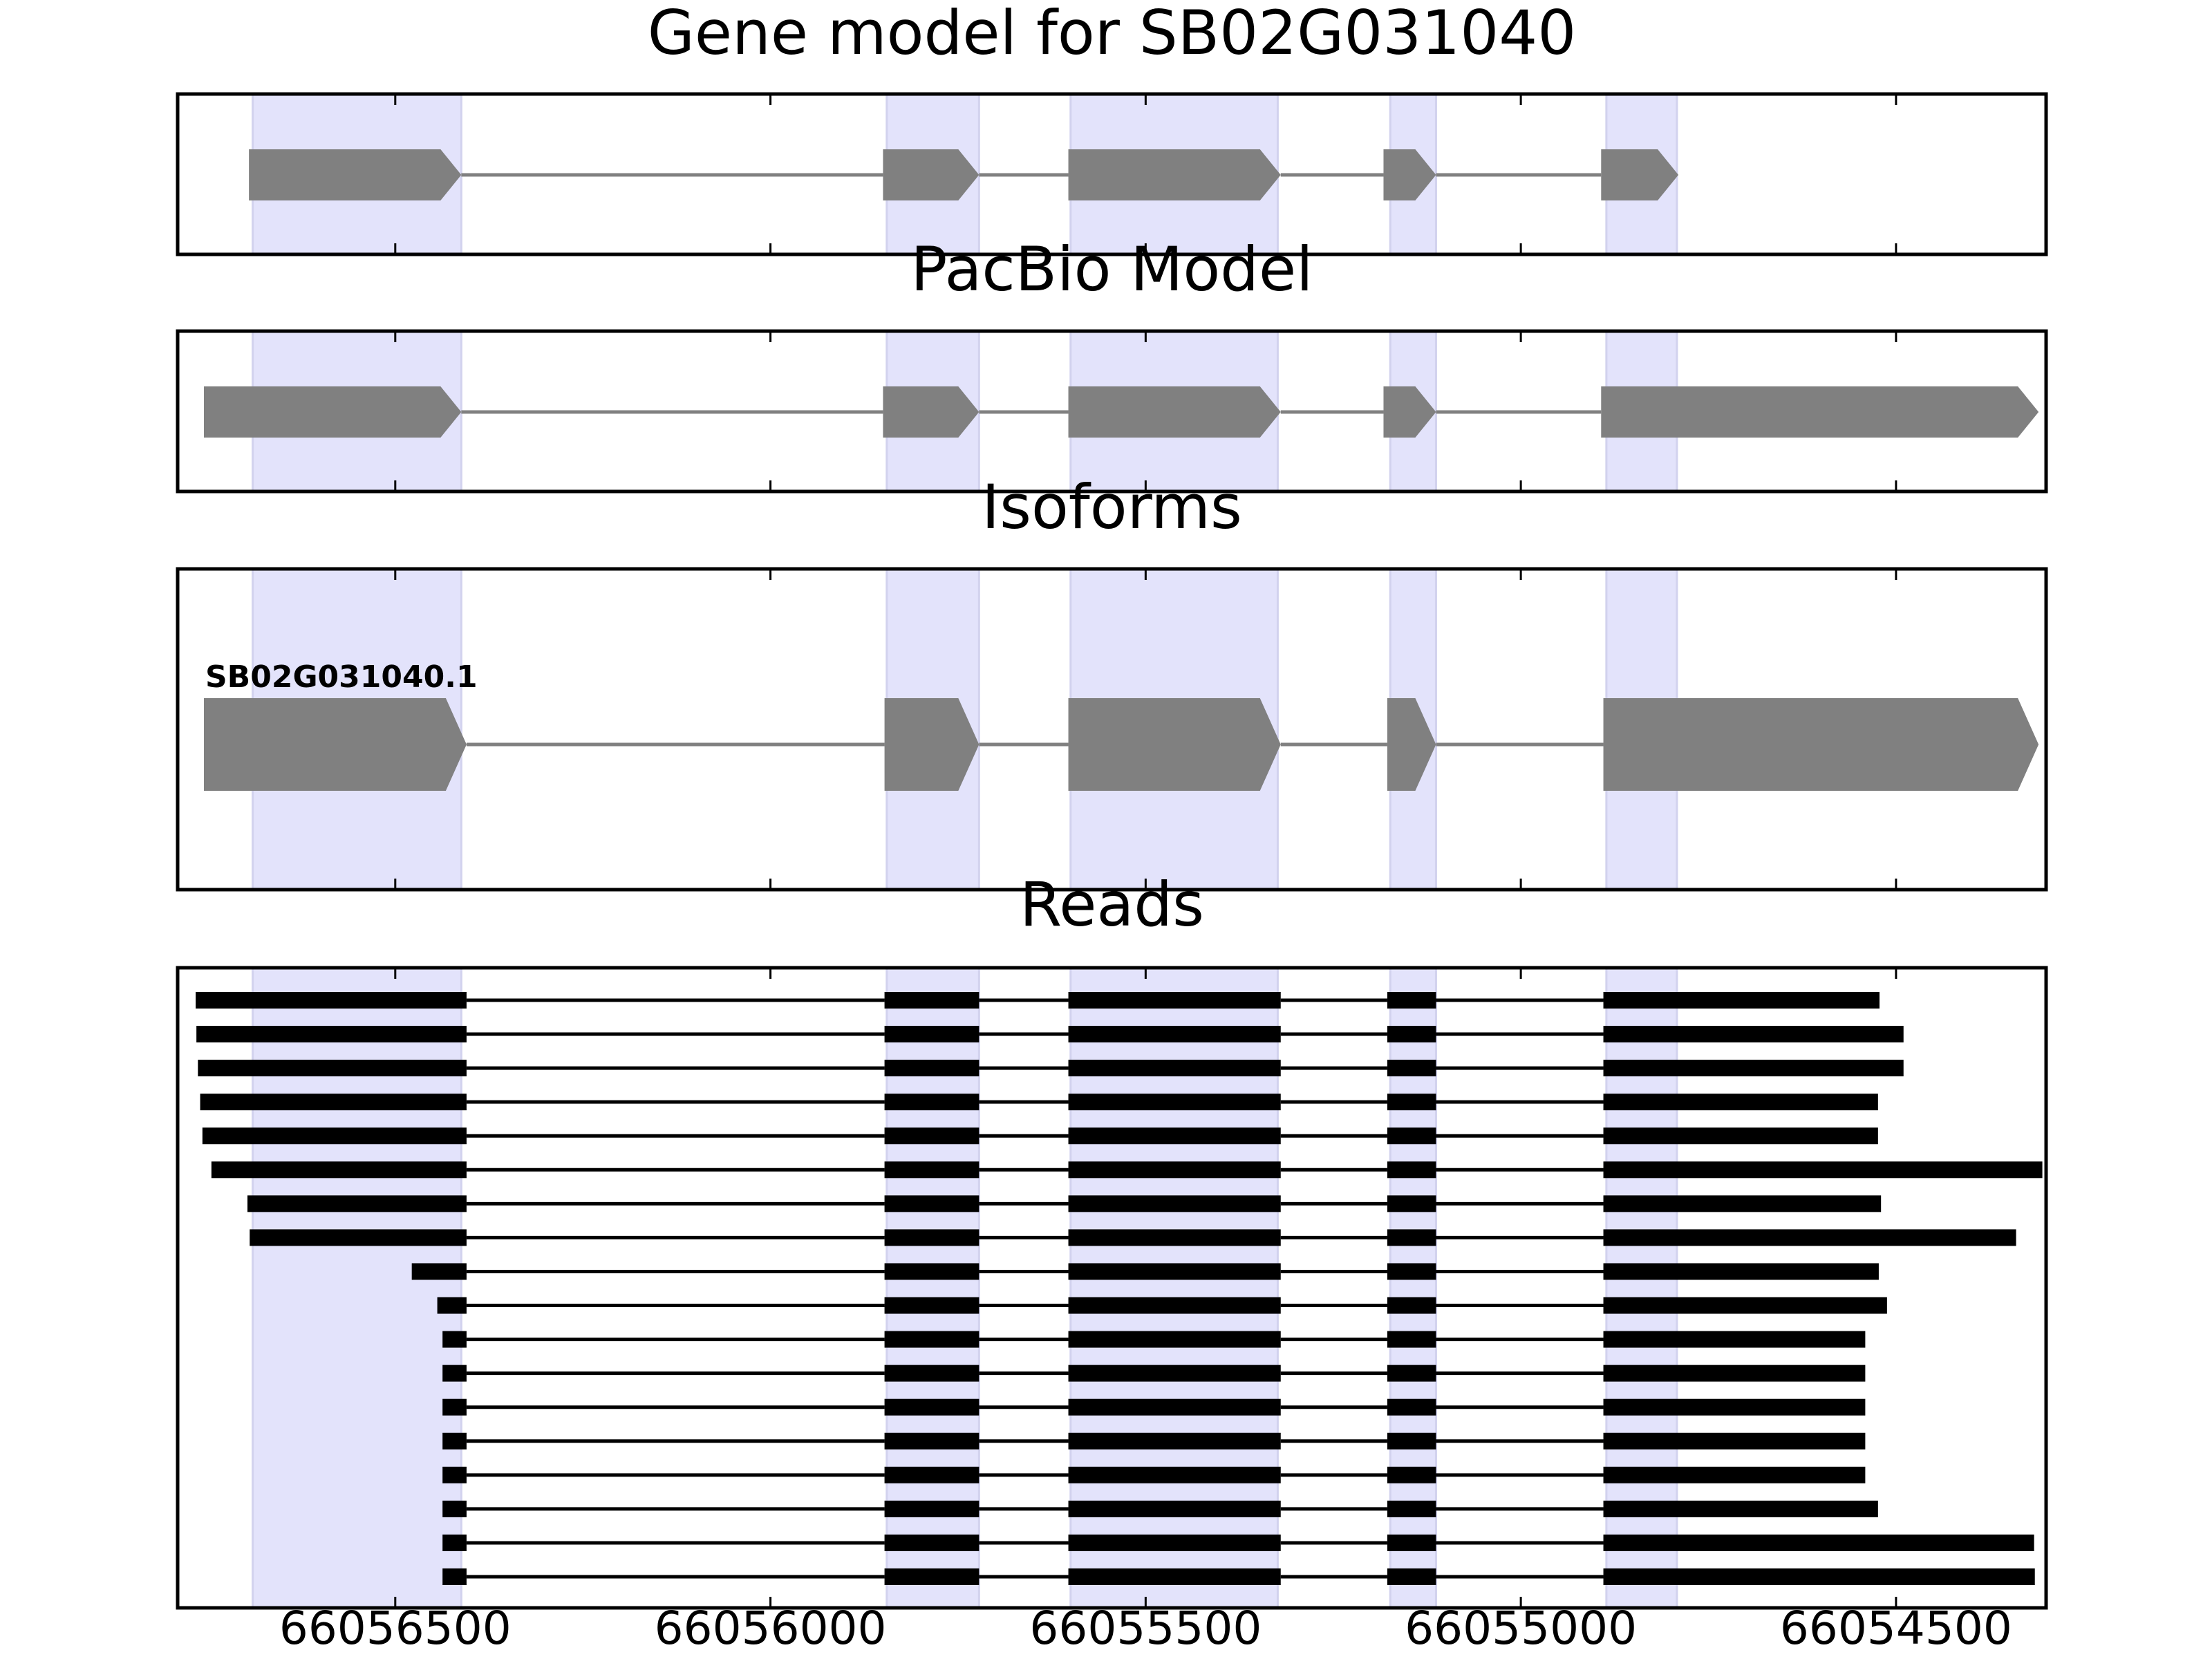 The image size is (2212, 1659). What do you see at coordinates (1112, 34) in the screenshot?
I see `panel-title: Gene model for SB02G031040` at bounding box center [1112, 34].